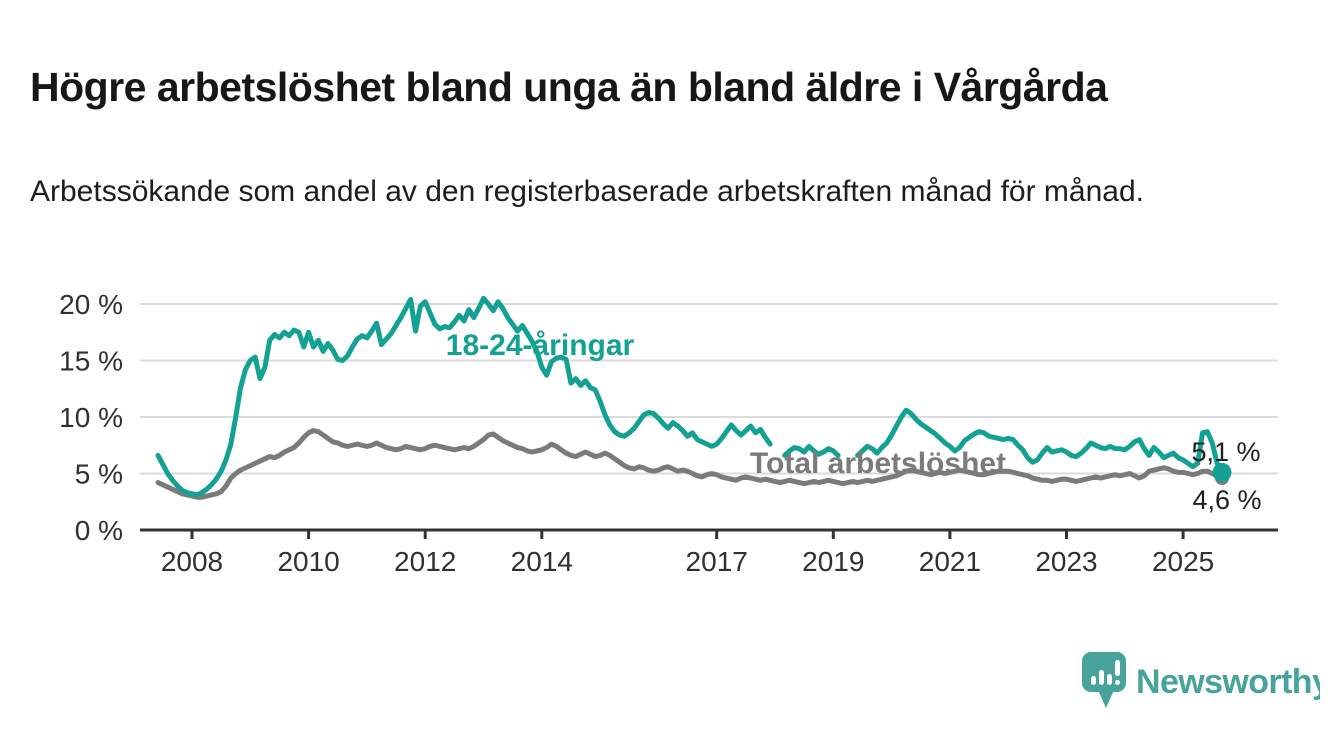 Image resolution: width=1340 pixels, height=734 pixels. I want to click on x-tick-label: 2012, so click(425, 561).